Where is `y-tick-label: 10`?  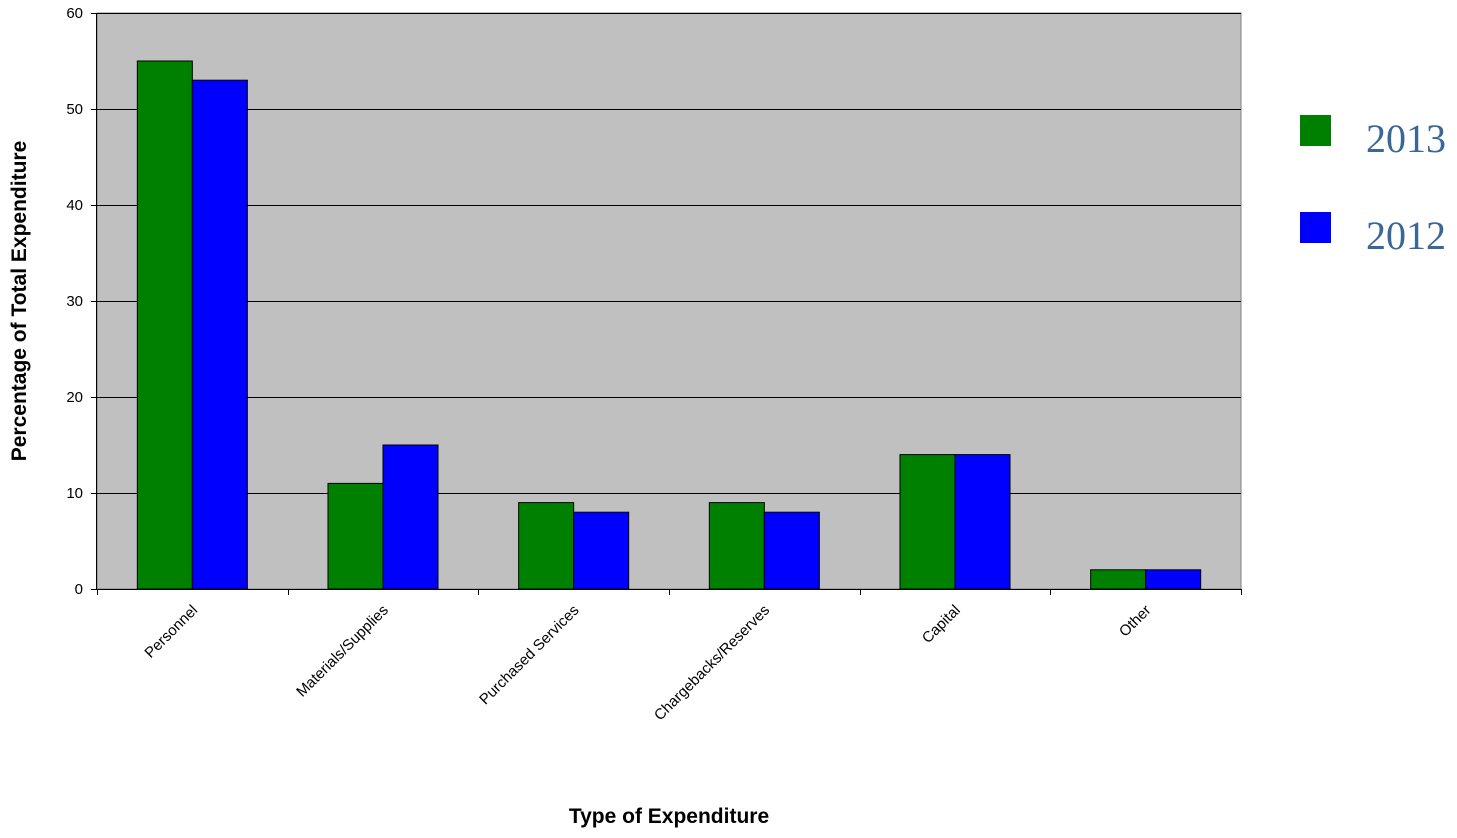
y-tick-label: 10 is located at coordinates (74, 493).